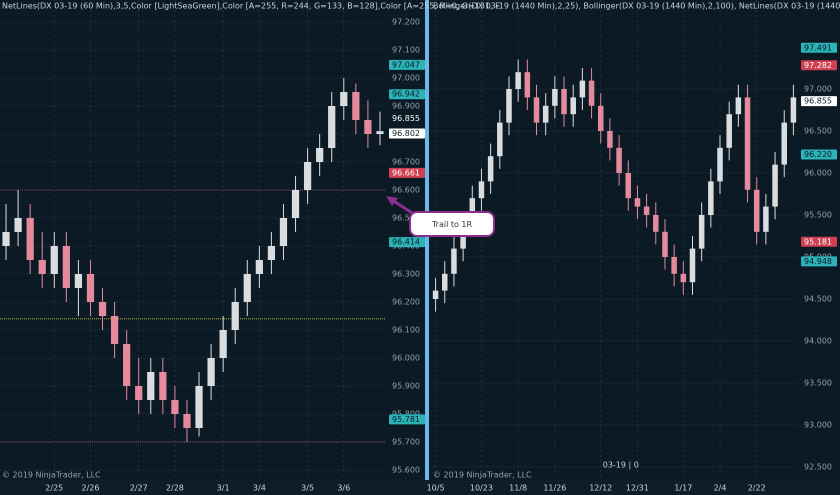 This screenshot has height=495, width=840. I want to click on price-badge-label: 94.948, so click(818, 261).